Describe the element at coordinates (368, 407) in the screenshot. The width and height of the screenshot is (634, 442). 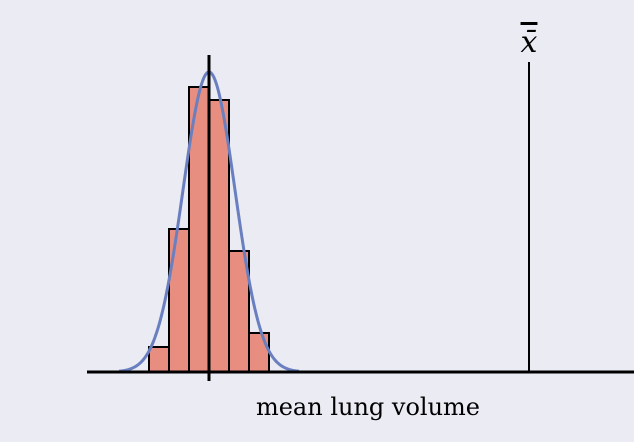
I see `x-axis-label: mean lung volume` at that location.